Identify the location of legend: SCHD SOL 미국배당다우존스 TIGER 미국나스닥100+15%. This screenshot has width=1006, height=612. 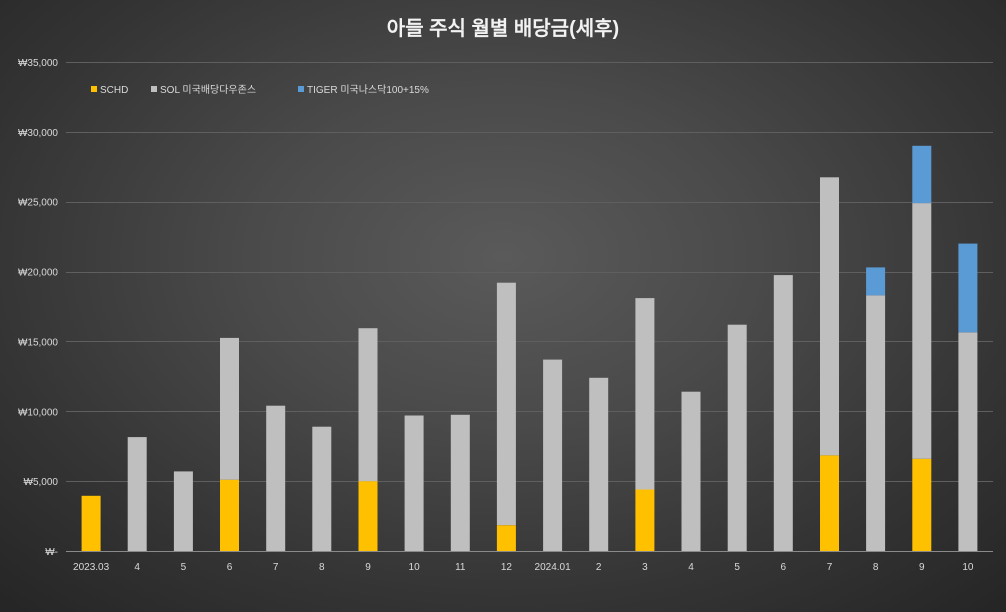
(260, 90).